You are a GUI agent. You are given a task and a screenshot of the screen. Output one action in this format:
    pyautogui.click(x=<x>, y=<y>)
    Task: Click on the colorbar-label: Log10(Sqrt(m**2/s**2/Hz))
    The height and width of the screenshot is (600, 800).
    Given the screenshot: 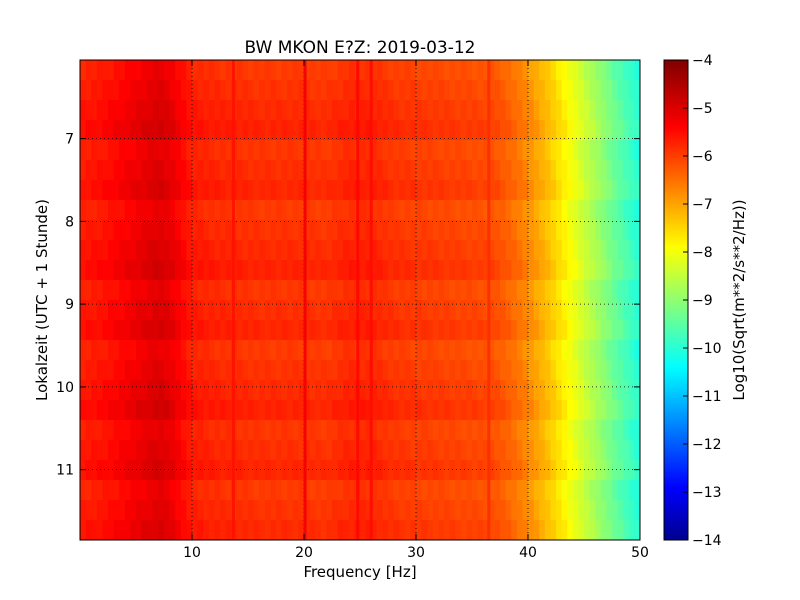 What is the action you would take?
    pyautogui.click(x=739, y=299)
    